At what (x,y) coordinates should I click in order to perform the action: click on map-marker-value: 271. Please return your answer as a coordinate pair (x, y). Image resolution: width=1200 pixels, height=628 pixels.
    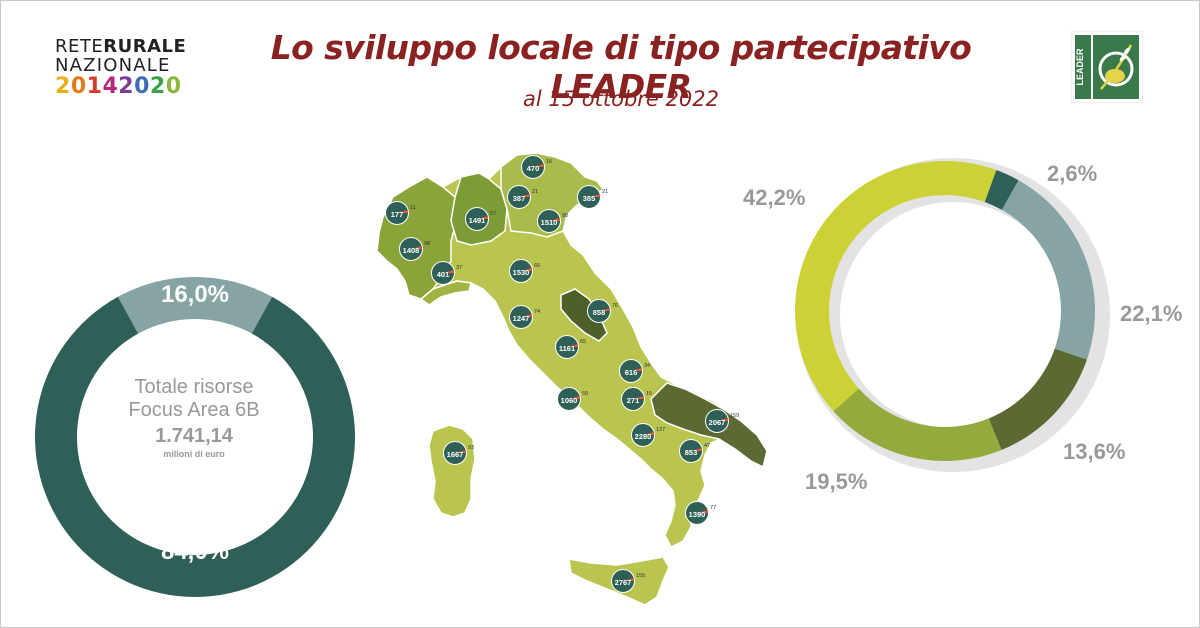
    Looking at the image, I should click on (633, 400).